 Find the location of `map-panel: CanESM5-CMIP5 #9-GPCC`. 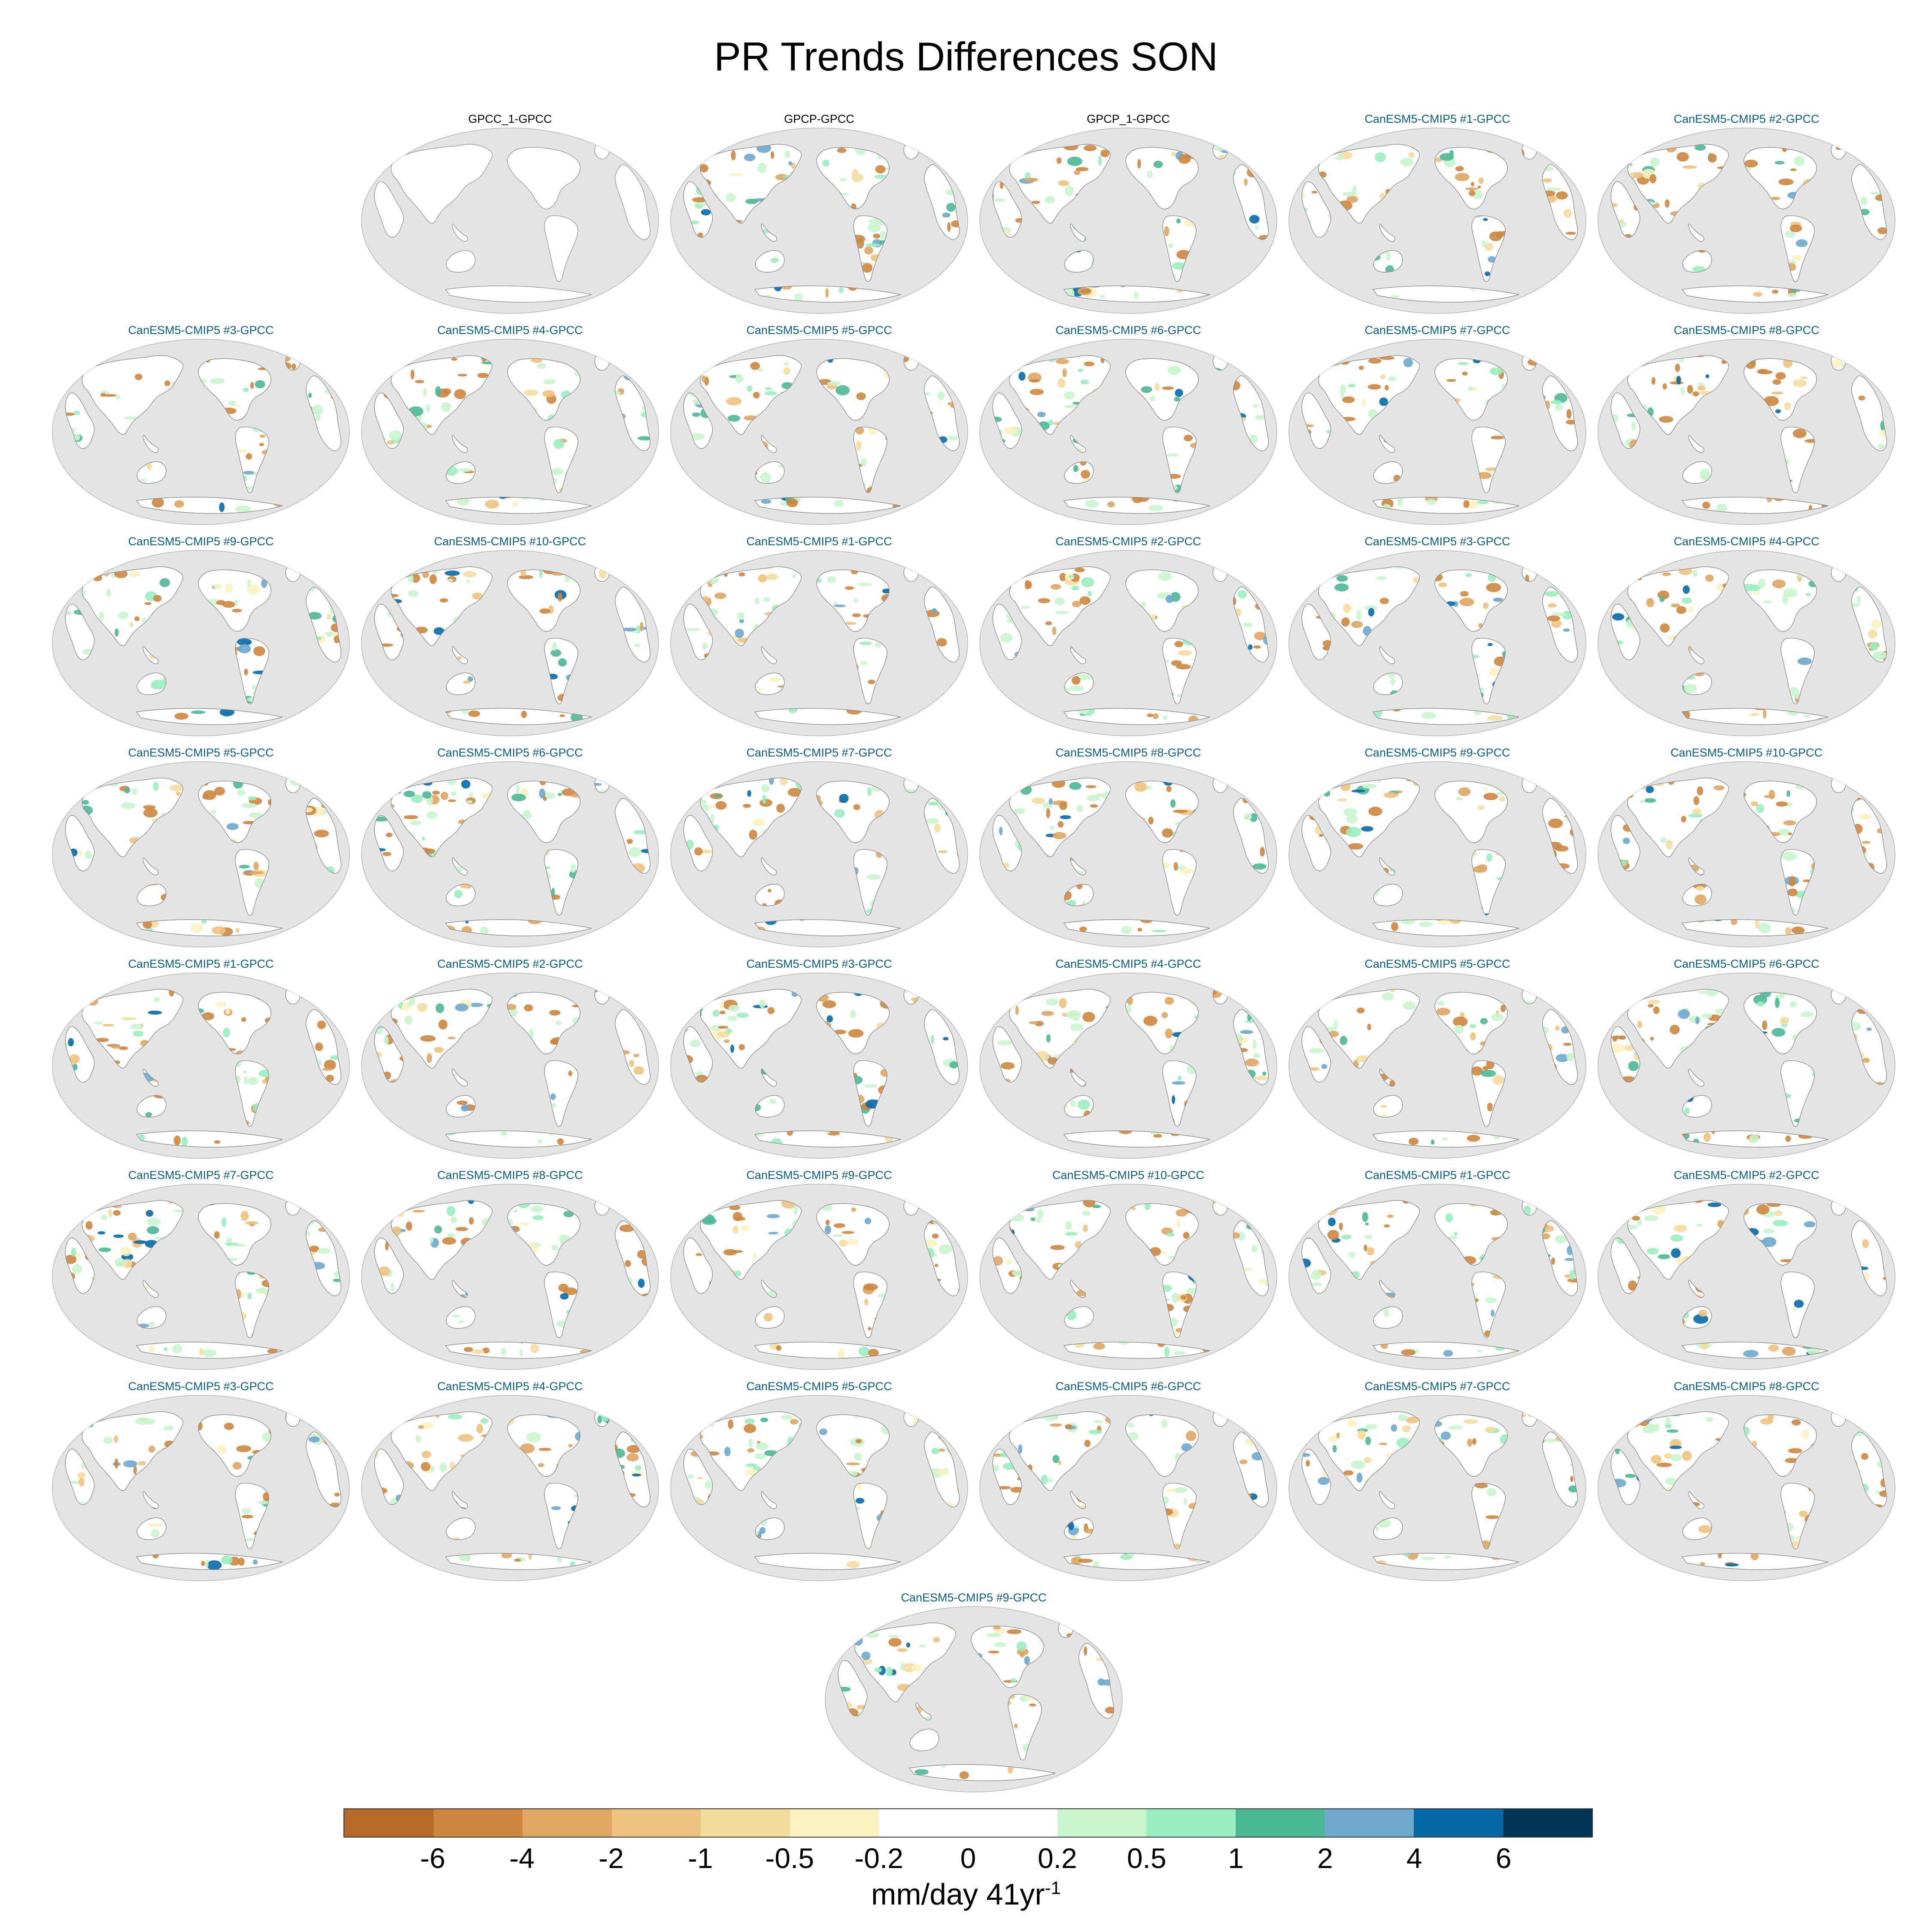

map-panel: CanESM5-CMIP5 #9-GPCC is located at coordinates (201, 637).